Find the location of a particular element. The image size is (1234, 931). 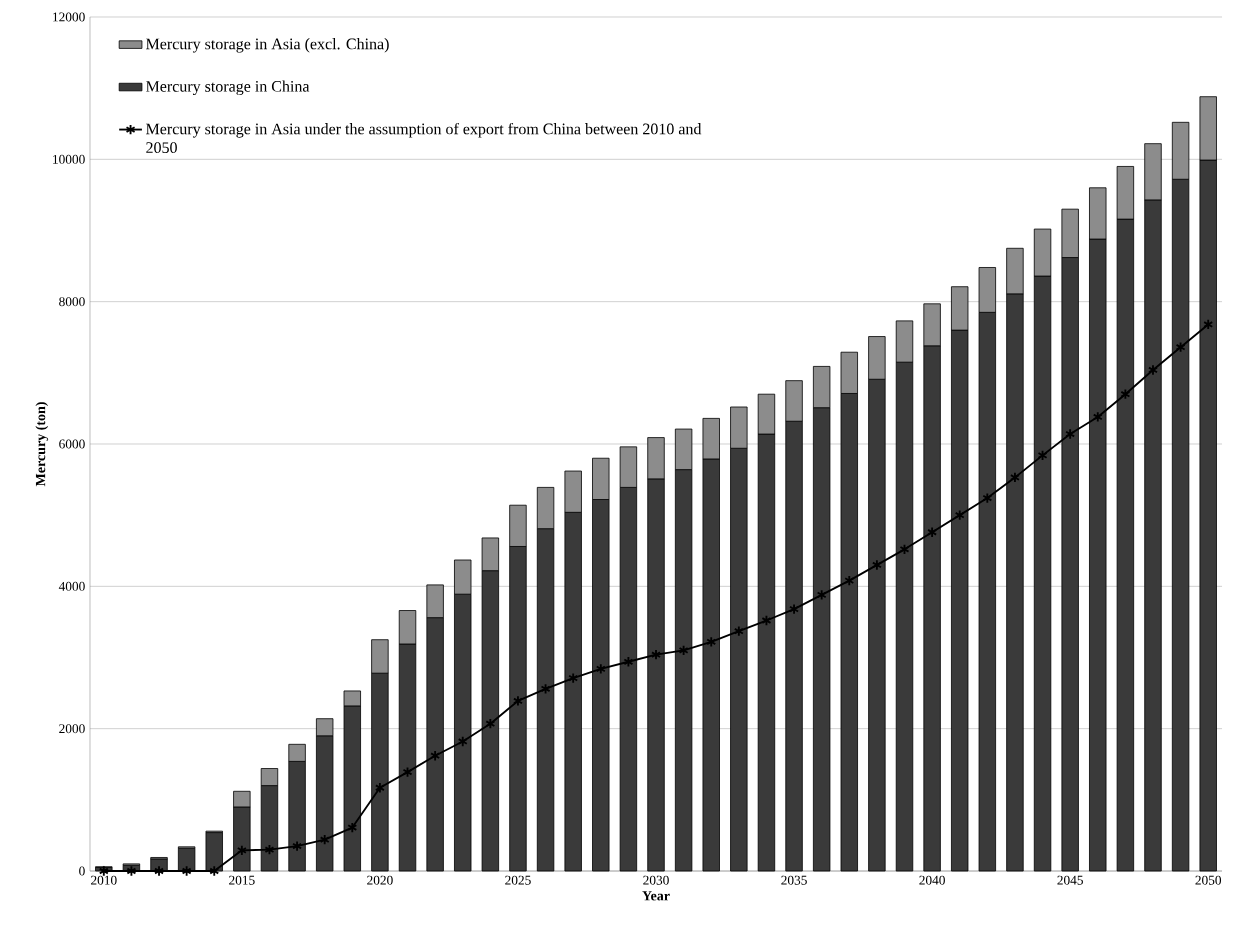

y-tick-label: 10000 is located at coordinates (69, 159).